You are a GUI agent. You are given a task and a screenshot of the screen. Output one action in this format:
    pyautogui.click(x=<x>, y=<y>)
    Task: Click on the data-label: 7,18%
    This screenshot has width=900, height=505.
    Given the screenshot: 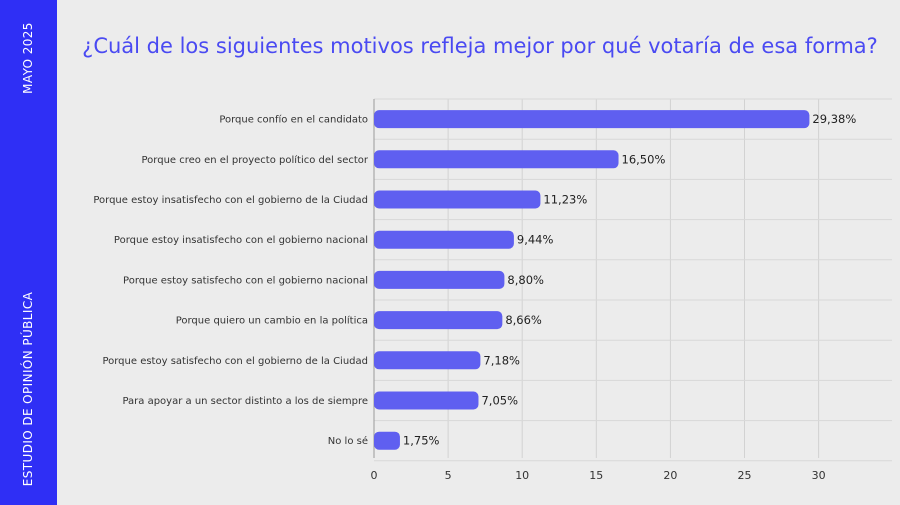 What is the action you would take?
    pyautogui.click(x=501, y=360)
    